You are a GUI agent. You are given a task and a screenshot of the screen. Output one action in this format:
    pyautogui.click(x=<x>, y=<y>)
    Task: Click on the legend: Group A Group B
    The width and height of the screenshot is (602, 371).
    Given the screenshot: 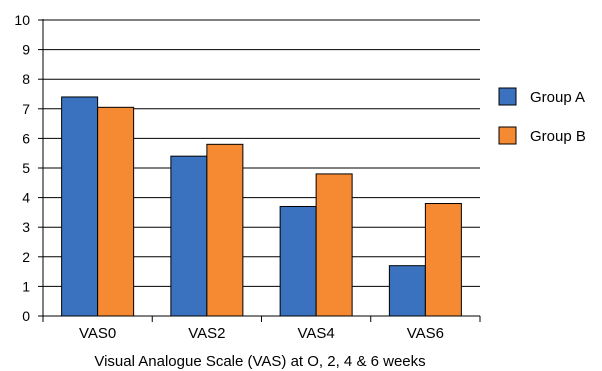 What is the action you would take?
    pyautogui.click(x=542, y=116)
    